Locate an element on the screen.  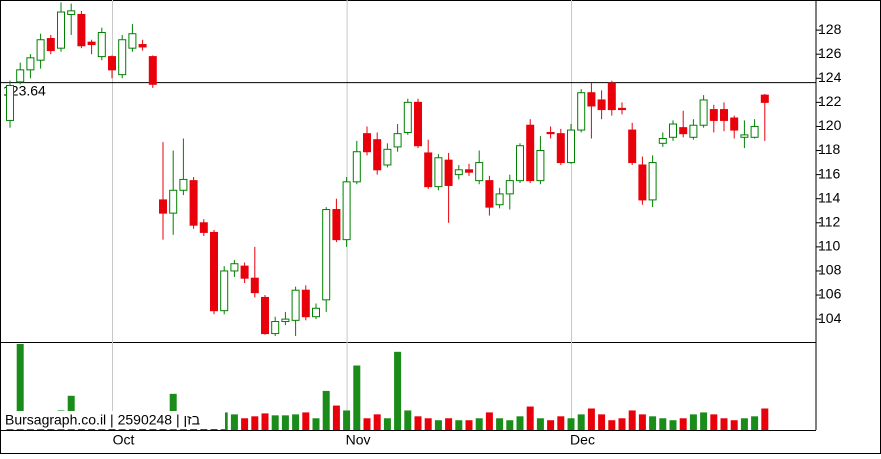
y-tick-label: 118 is located at coordinates (829, 149).